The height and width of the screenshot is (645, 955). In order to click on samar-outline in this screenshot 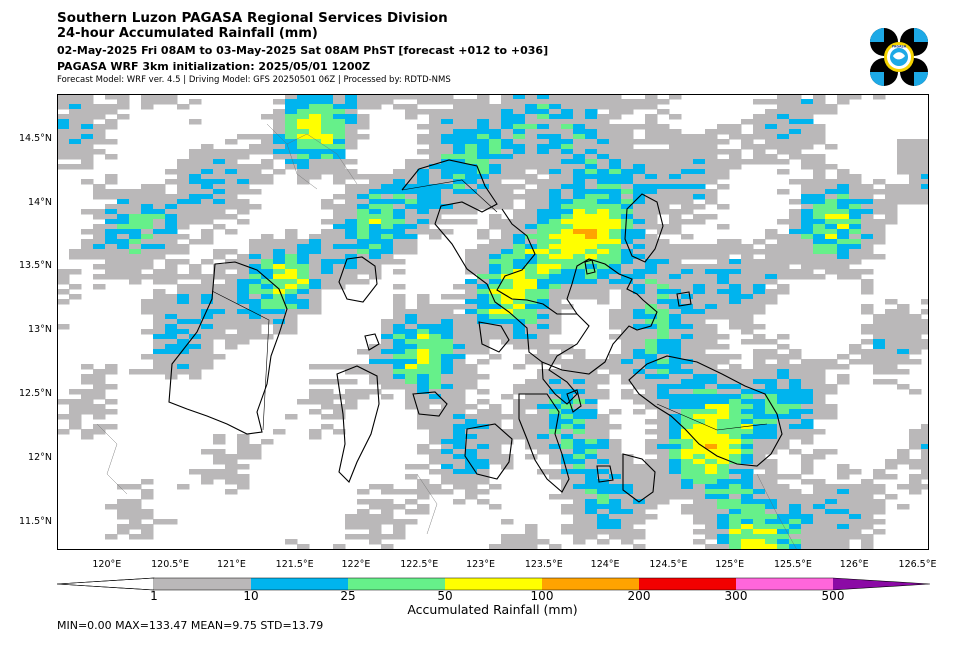, I will do `click(705, 411)`.